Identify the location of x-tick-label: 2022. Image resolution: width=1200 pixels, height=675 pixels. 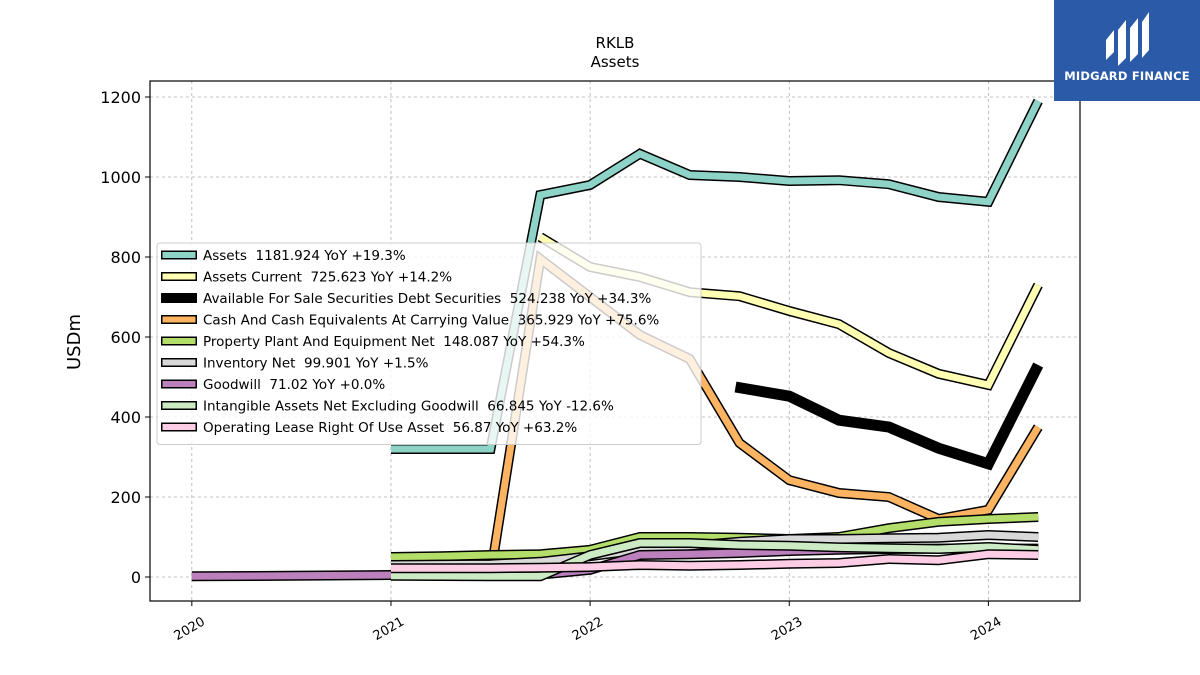
(588, 629).